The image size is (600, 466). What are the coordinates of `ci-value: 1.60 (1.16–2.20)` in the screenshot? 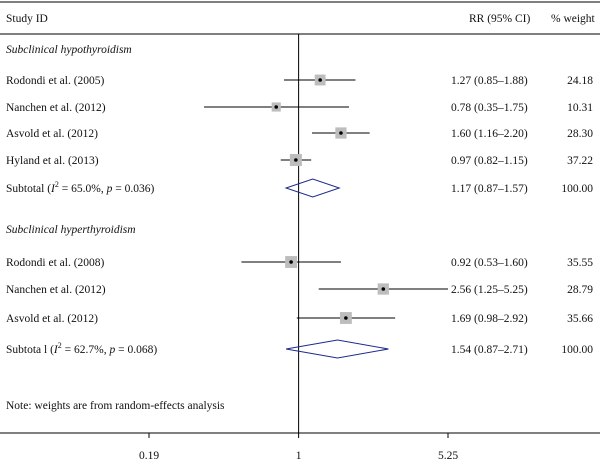 It's located at (489, 134).